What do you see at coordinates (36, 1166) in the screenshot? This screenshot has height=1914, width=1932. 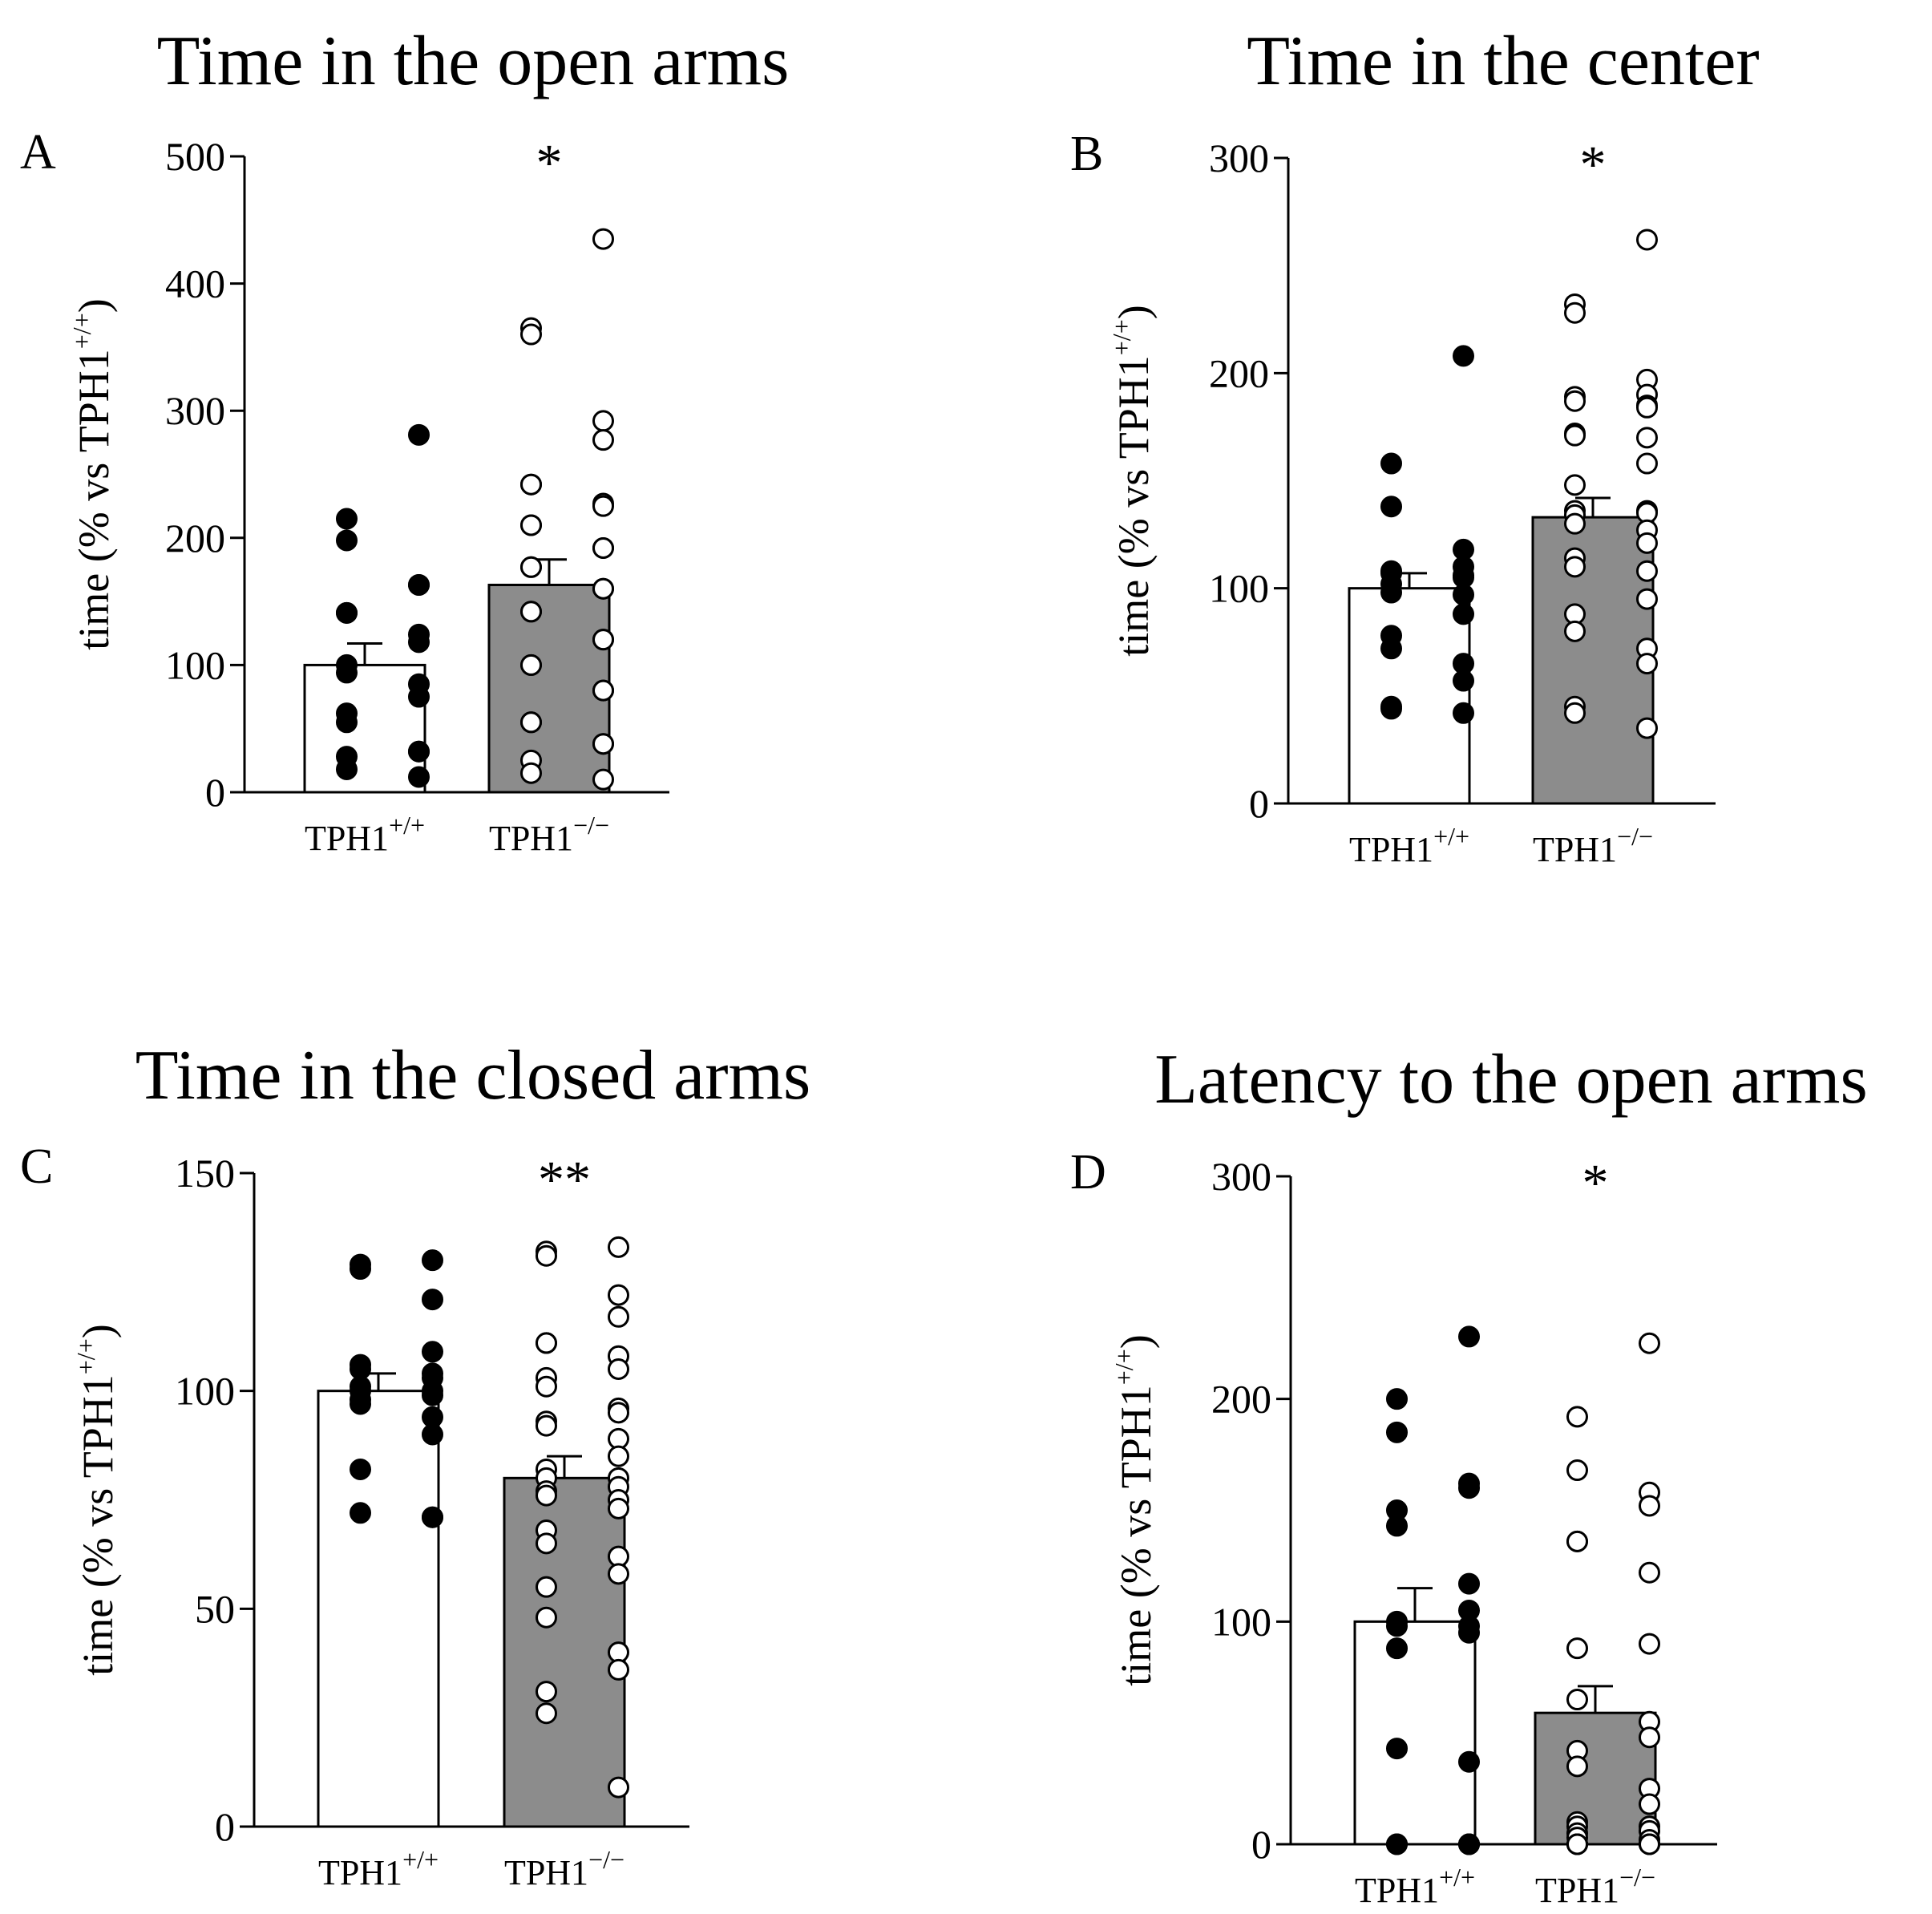 I see `panel-letter: C` at bounding box center [36, 1166].